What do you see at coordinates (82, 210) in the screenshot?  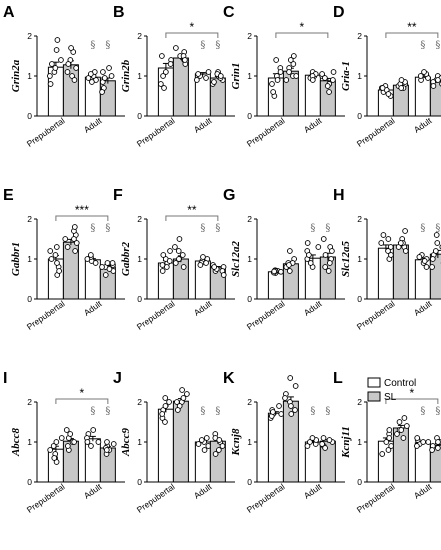 I see `significance-label: ***` at bounding box center [82, 210].